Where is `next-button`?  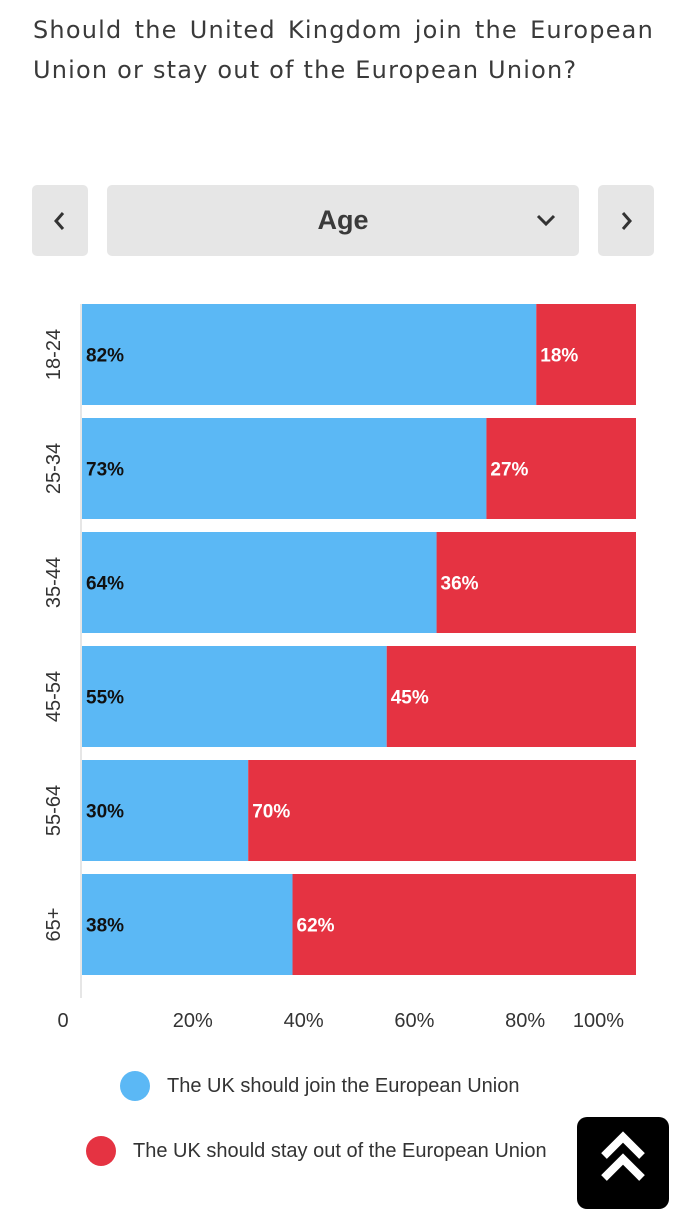
next-button is located at coordinates (626, 220).